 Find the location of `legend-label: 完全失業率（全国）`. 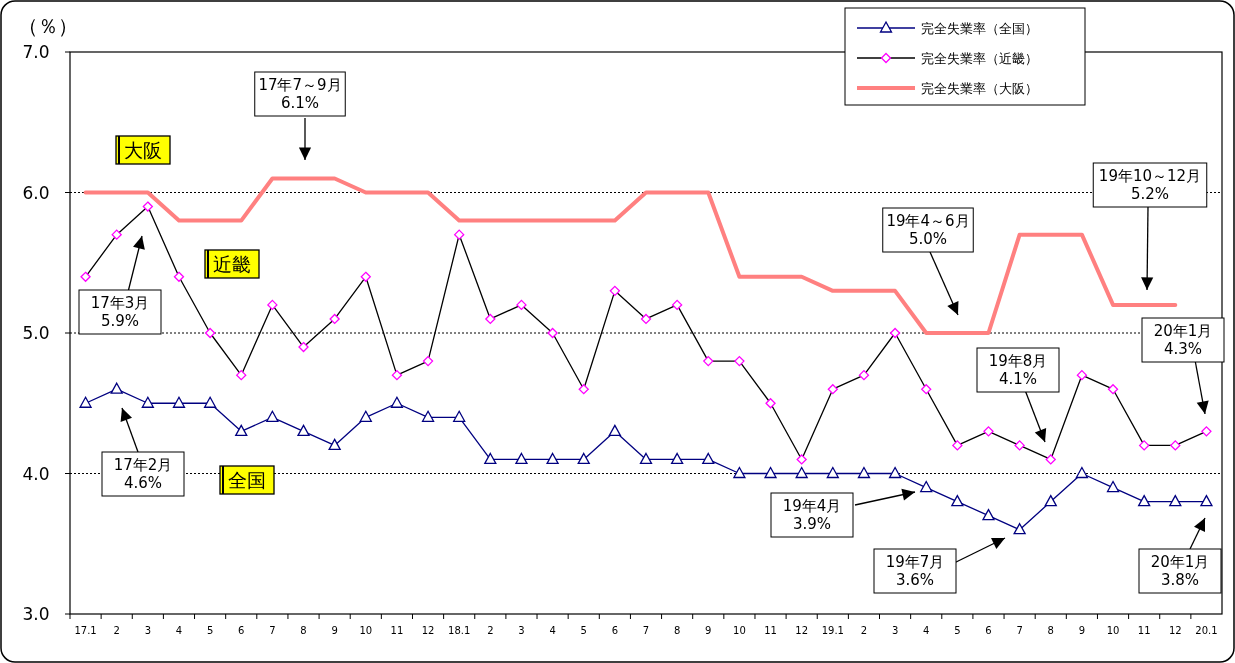

legend-label: 完全失業率（全国） is located at coordinates (979, 28).